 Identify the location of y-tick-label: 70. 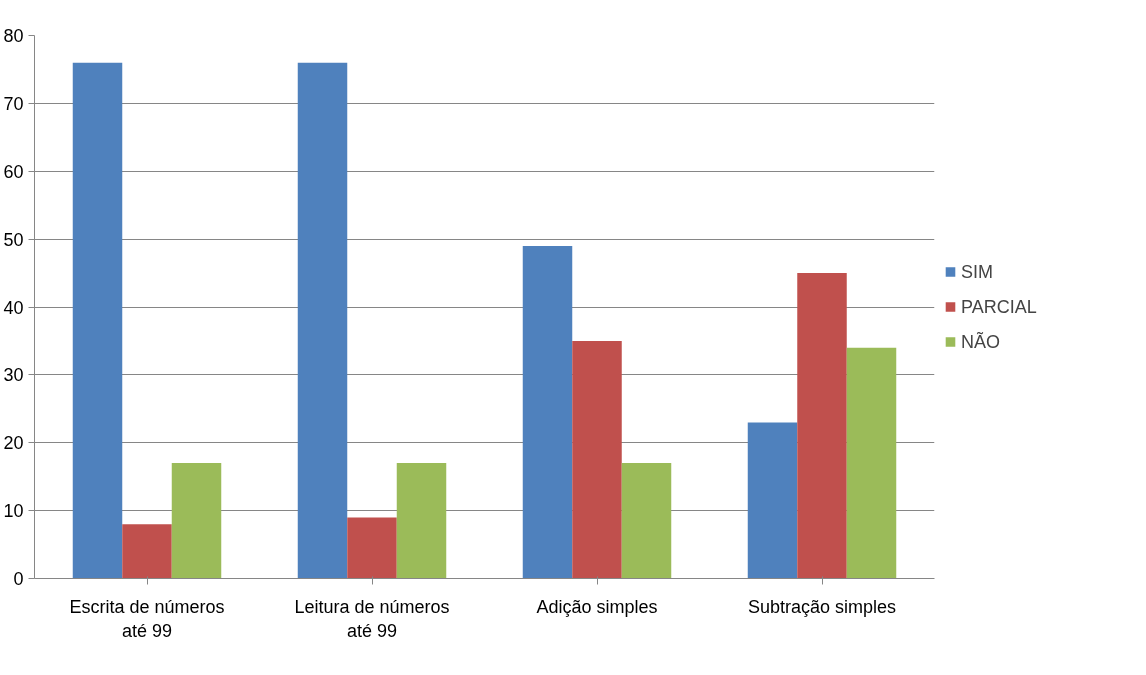
(13, 103).